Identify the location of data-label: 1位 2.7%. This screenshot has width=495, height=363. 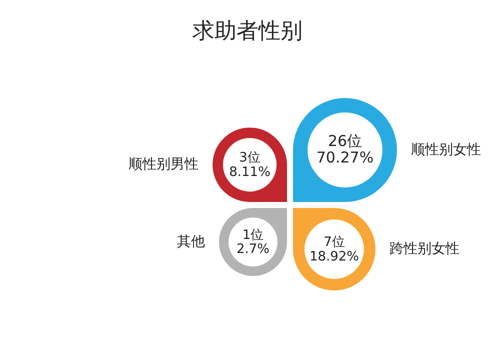
(253, 242).